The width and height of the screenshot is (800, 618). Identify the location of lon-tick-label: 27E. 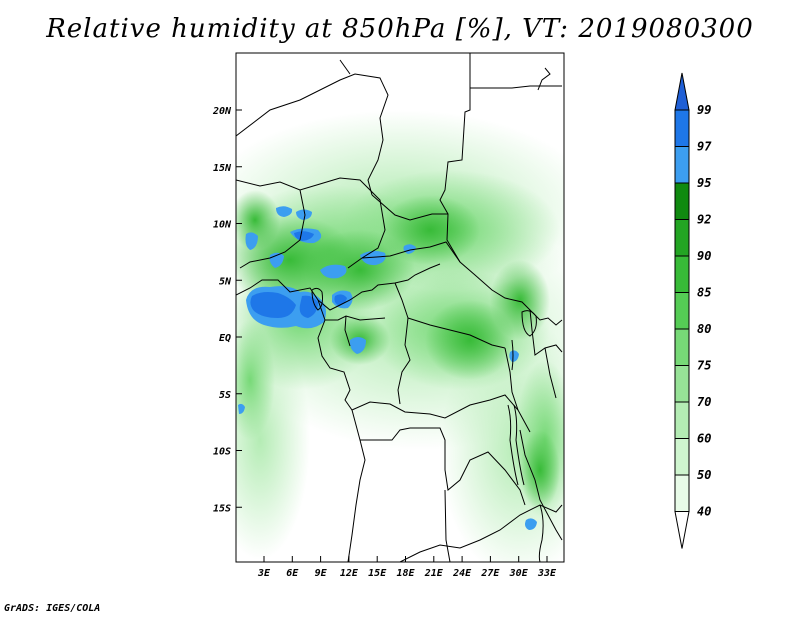
(490, 573).